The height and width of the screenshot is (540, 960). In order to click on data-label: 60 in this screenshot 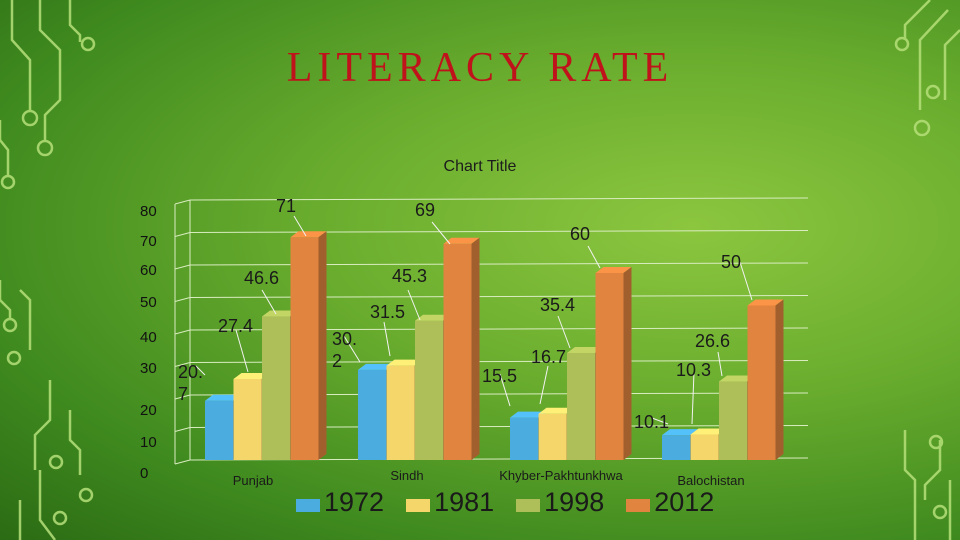, I will do `click(580, 234)`.